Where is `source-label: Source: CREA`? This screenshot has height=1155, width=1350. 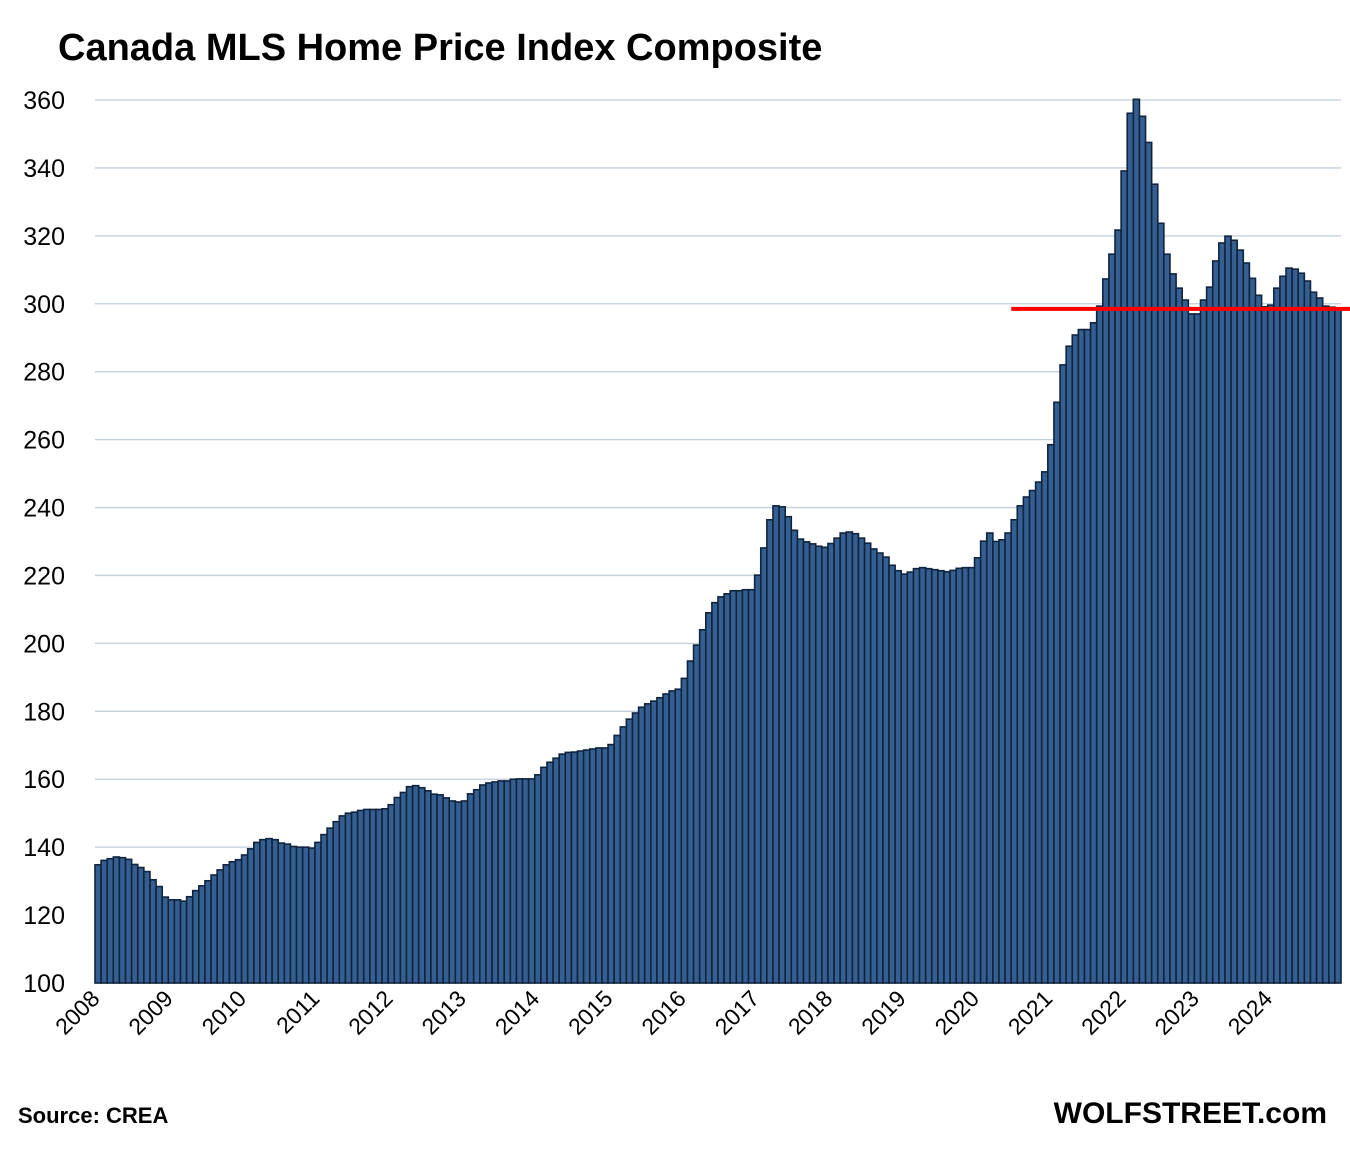 source-label: Source: CREA is located at coordinates (93, 1115).